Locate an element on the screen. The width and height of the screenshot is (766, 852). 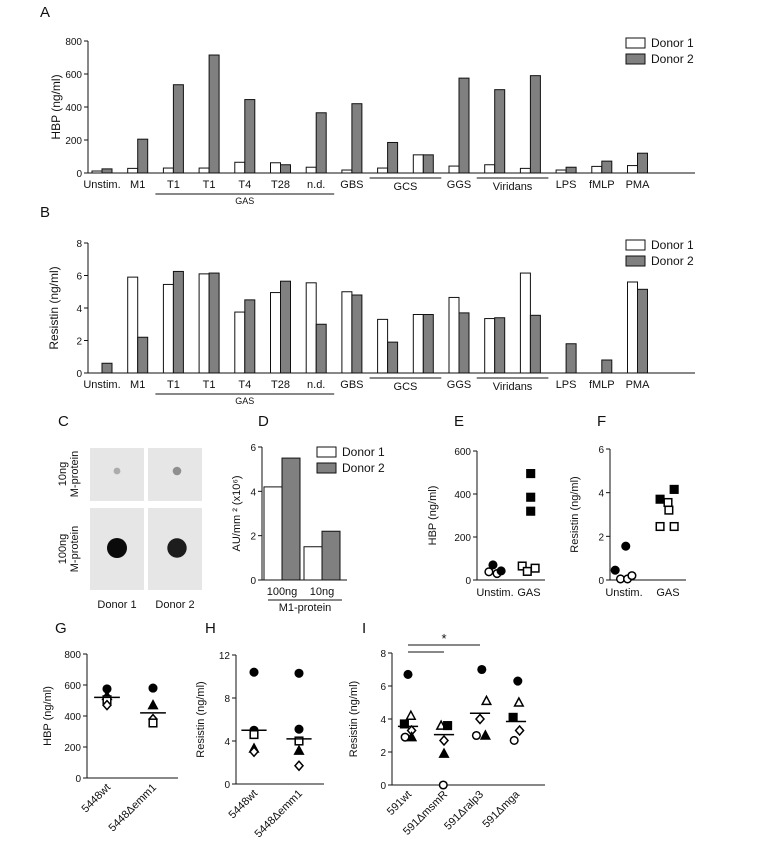
x-tick-label: T28 is located at coordinates (280, 185).